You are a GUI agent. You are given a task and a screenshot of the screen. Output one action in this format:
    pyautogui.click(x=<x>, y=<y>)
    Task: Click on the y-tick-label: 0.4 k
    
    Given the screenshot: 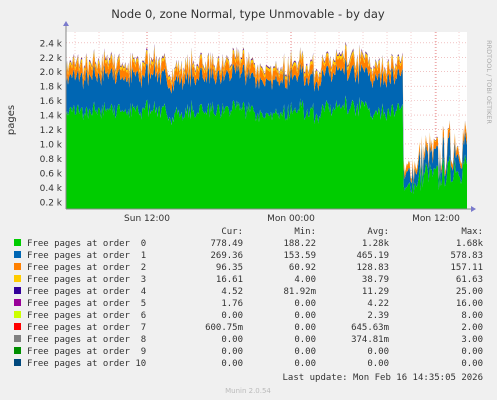 What is the action you would take?
    pyautogui.click(x=51, y=189)
    